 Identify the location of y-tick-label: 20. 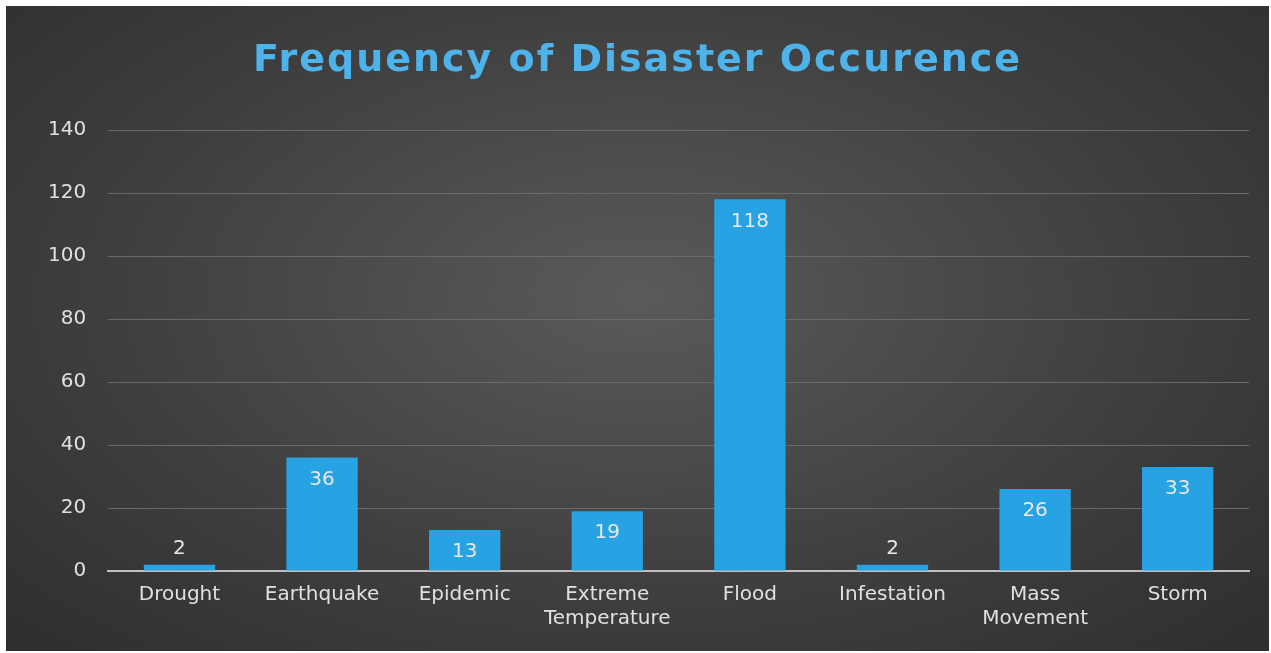
(73, 506).